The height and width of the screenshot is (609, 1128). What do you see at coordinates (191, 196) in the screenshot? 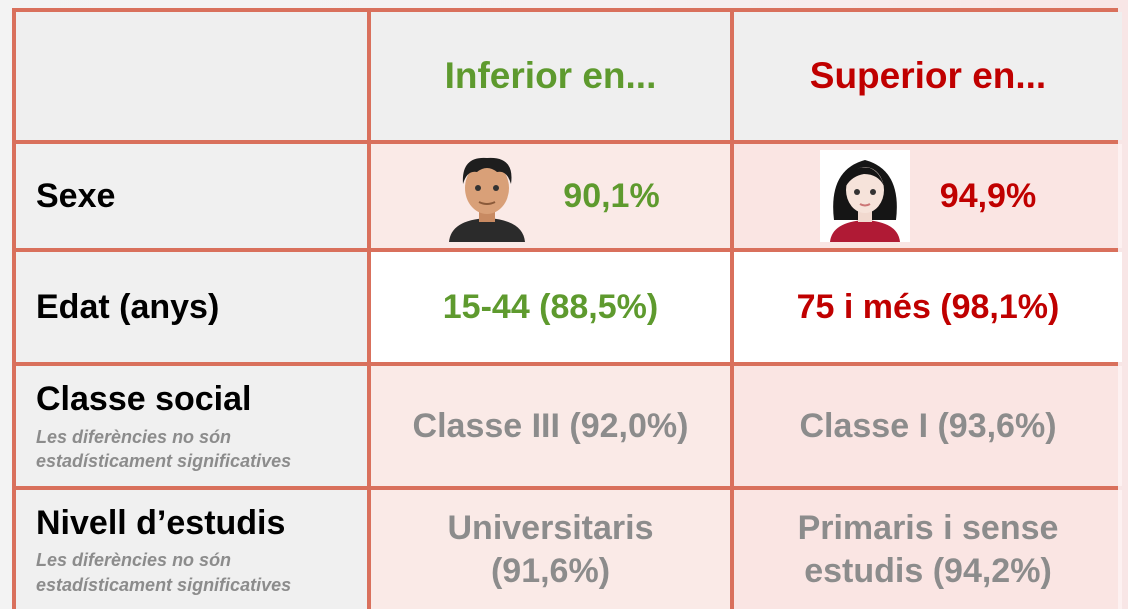
I see `row-label: Sexe` at bounding box center [191, 196].